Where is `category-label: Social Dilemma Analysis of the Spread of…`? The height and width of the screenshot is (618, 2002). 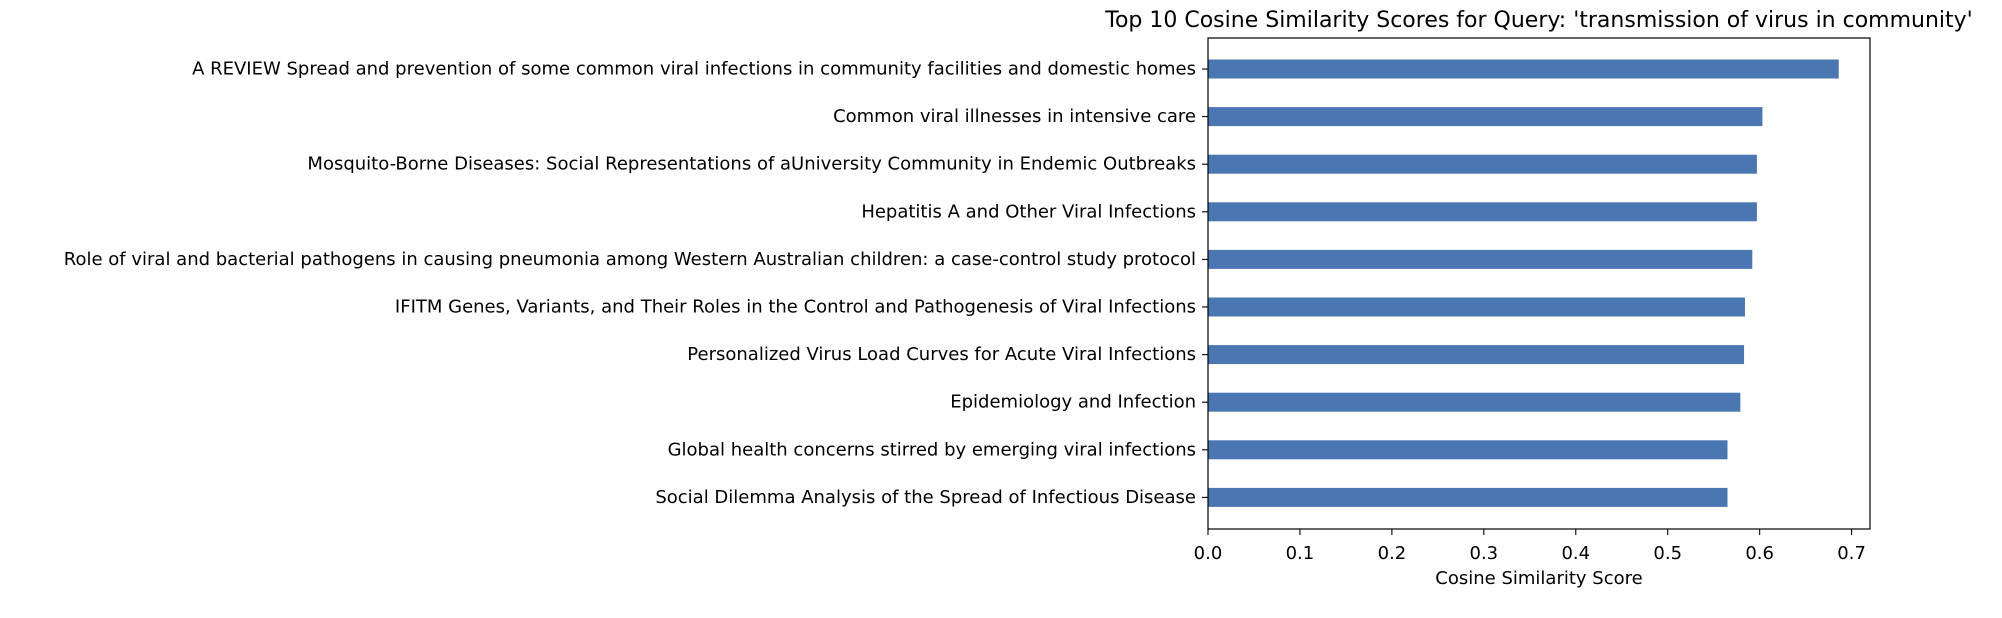
category-label: Social Dilemma Analysis of the Spread of… is located at coordinates (925, 497).